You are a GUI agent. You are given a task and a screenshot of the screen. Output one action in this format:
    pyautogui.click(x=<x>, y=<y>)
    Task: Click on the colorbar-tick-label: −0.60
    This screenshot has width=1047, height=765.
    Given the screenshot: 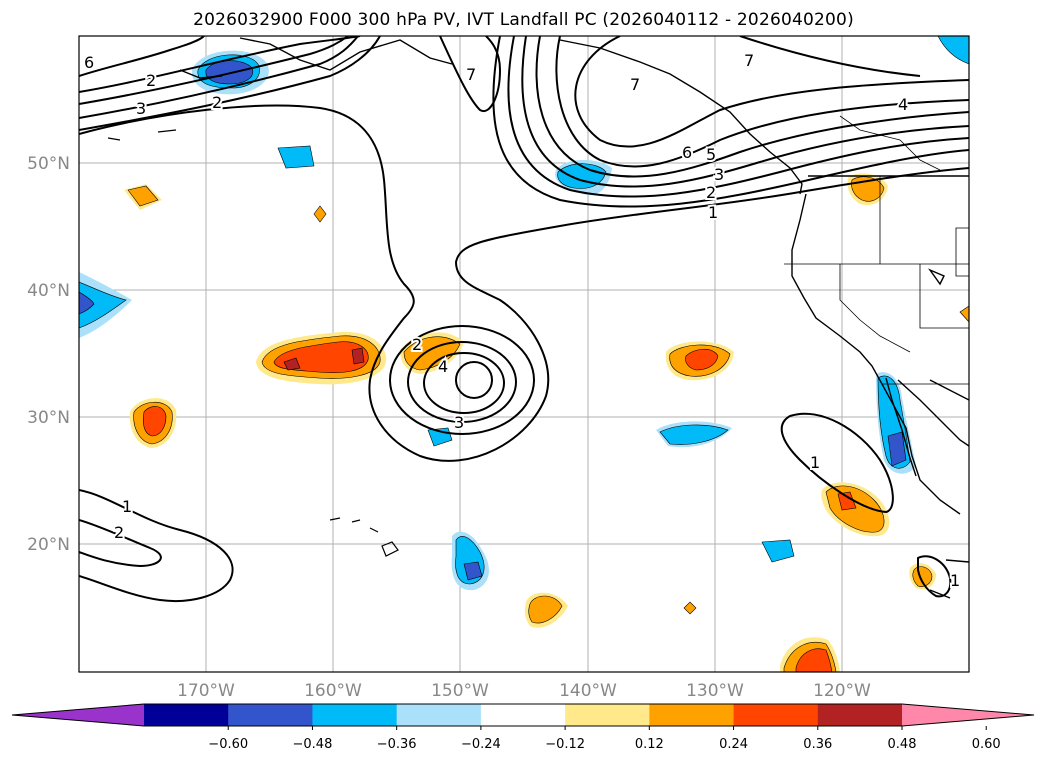 What is the action you would take?
    pyautogui.click(x=228, y=744)
    